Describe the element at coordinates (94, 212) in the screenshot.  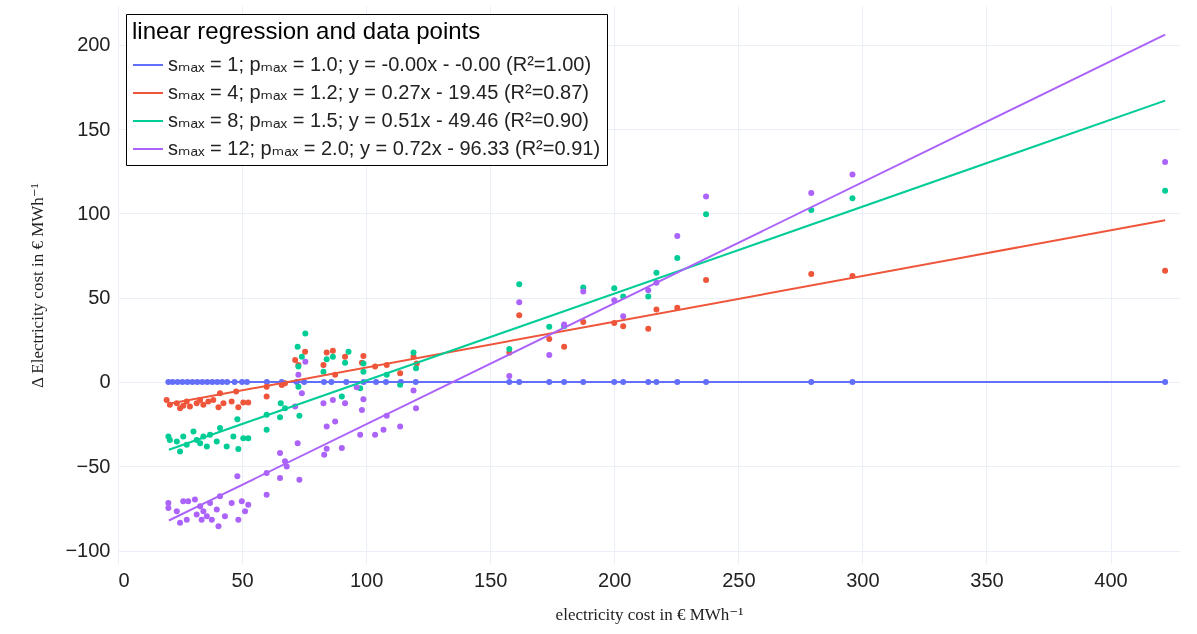
I see `y-tick-label: 100` at that location.